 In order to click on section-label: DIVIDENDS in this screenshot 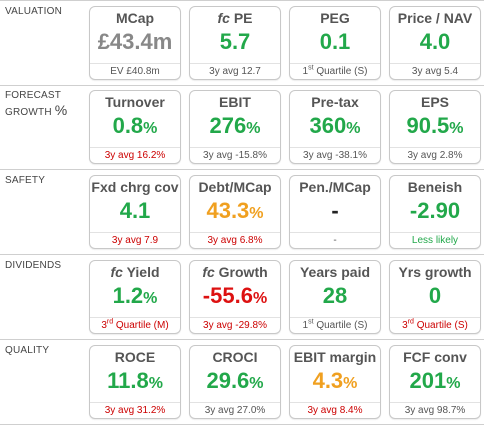, I will do `click(33, 265)`.